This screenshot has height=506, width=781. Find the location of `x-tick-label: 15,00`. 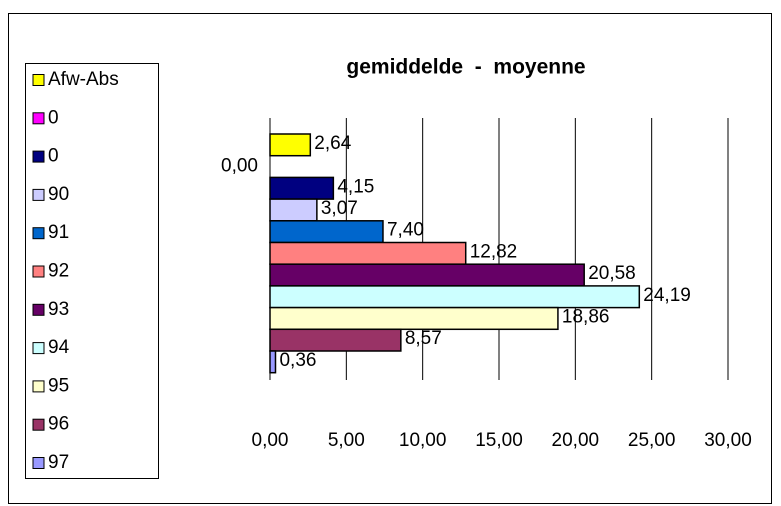

x-tick-label: 15,00 is located at coordinates (499, 440).